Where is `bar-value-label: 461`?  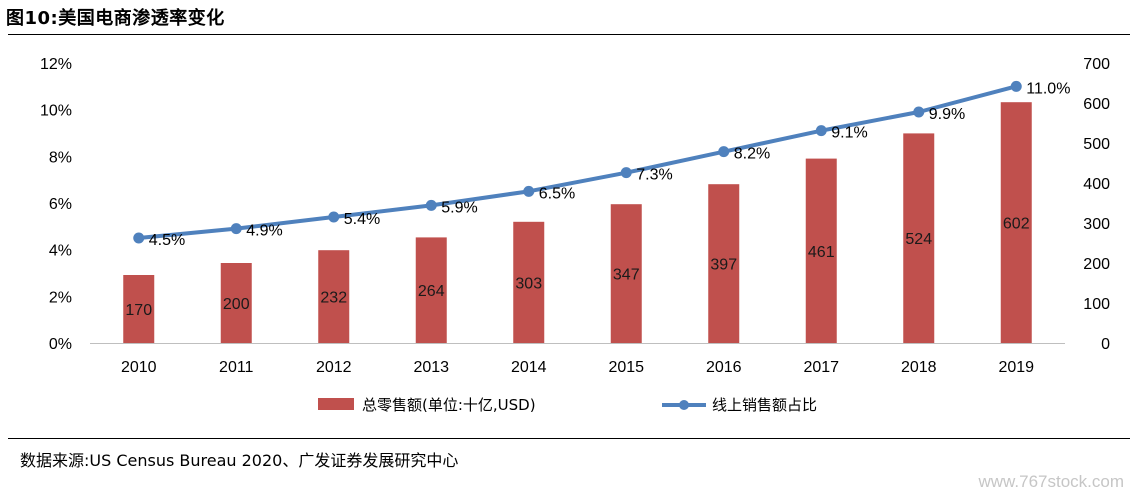 bar-value-label: 461 is located at coordinates (821, 252).